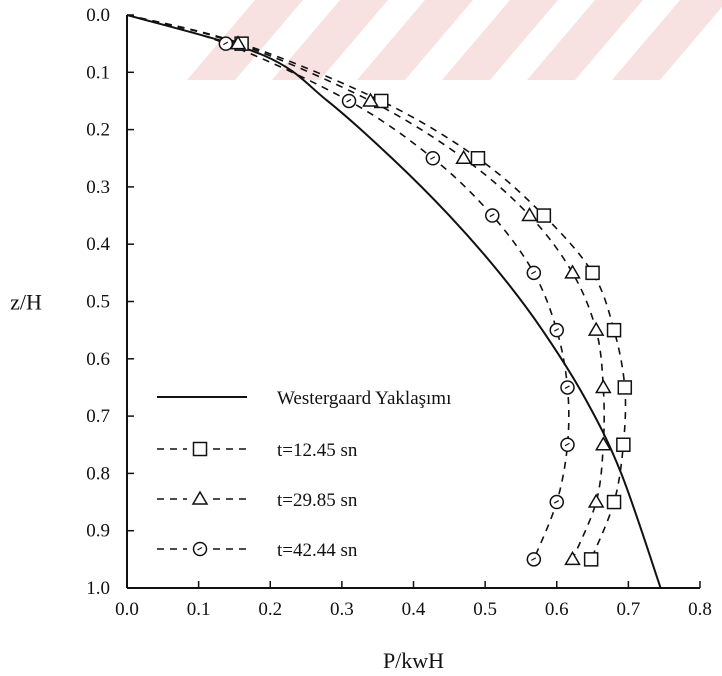  What do you see at coordinates (98, 359) in the screenshot?
I see `y-tick-label: 0.6` at bounding box center [98, 359].